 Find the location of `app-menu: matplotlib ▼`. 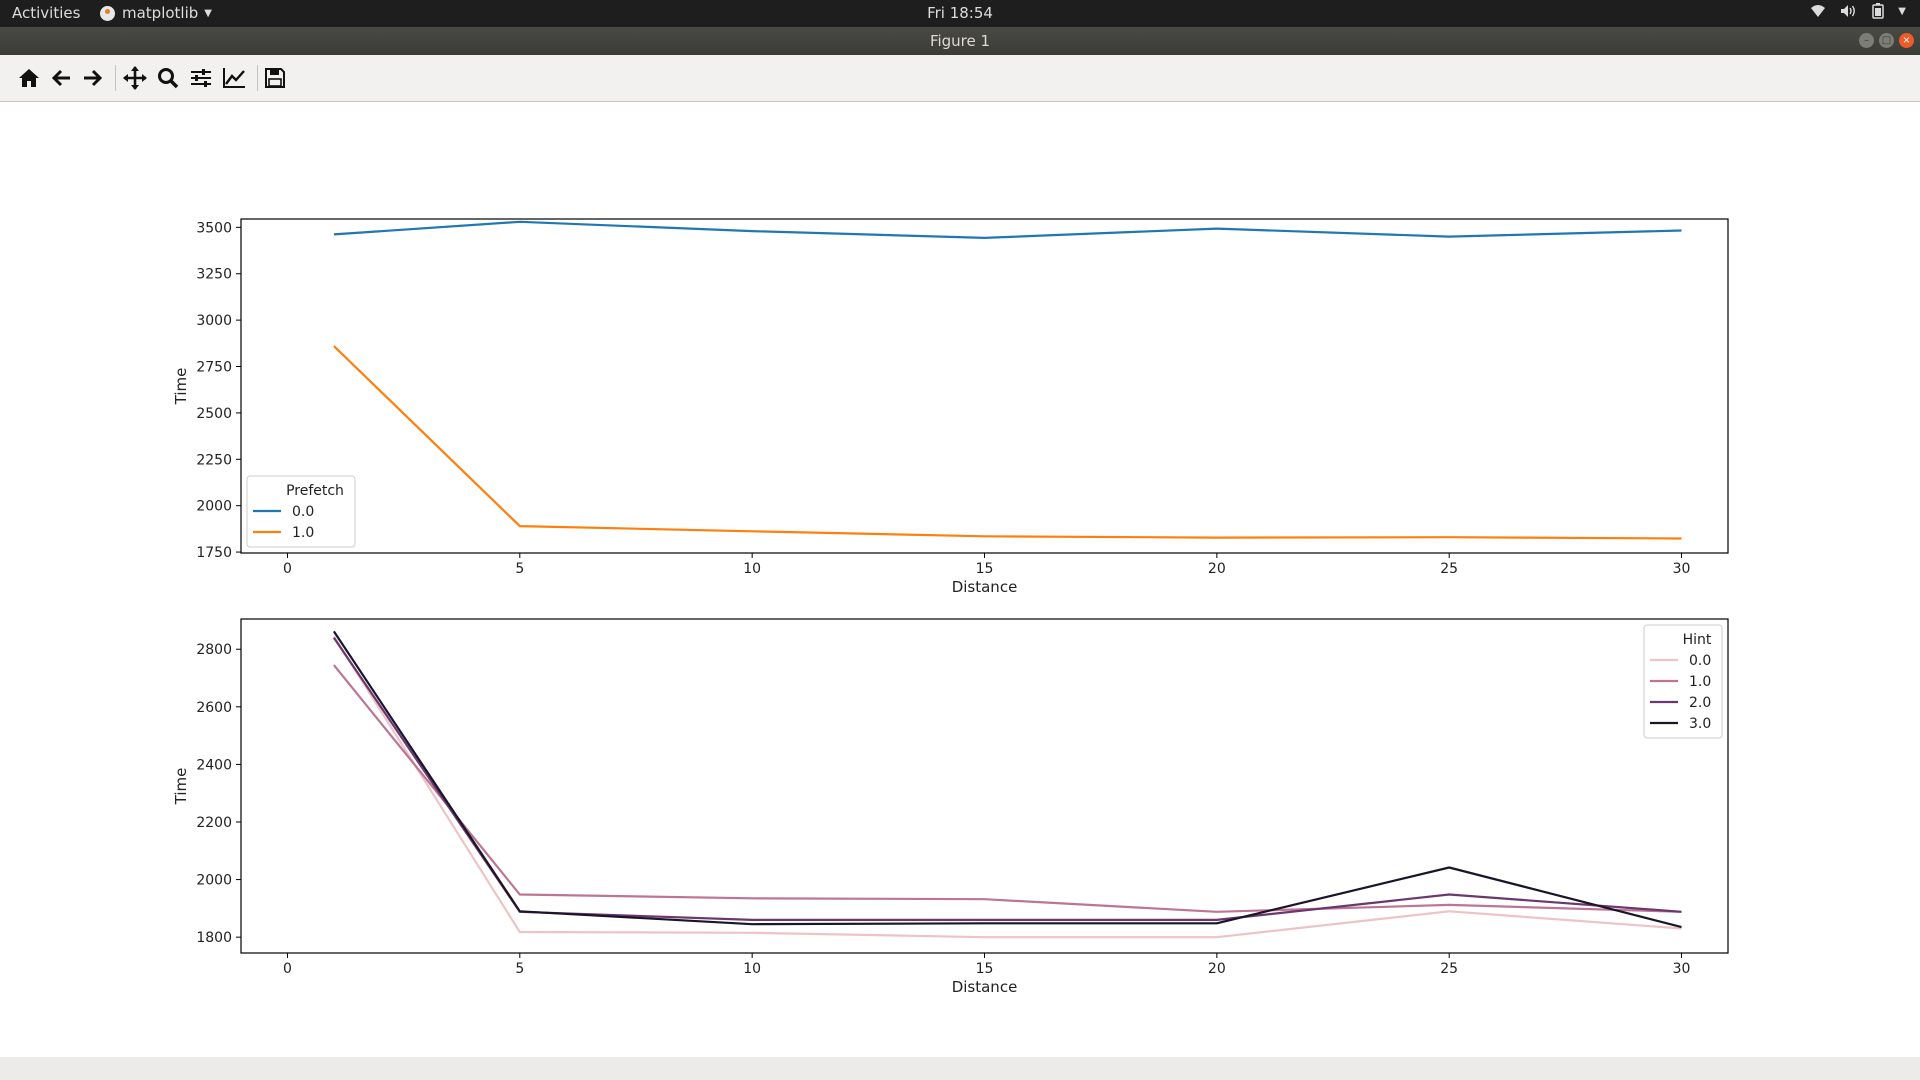

app-menu: matplotlib ▼ is located at coordinates (156, 13).